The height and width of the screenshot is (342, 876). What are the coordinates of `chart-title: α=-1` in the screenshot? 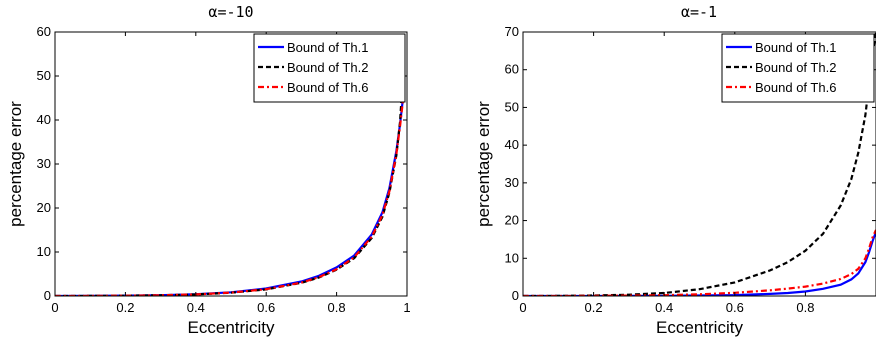 It's located at (699, 12).